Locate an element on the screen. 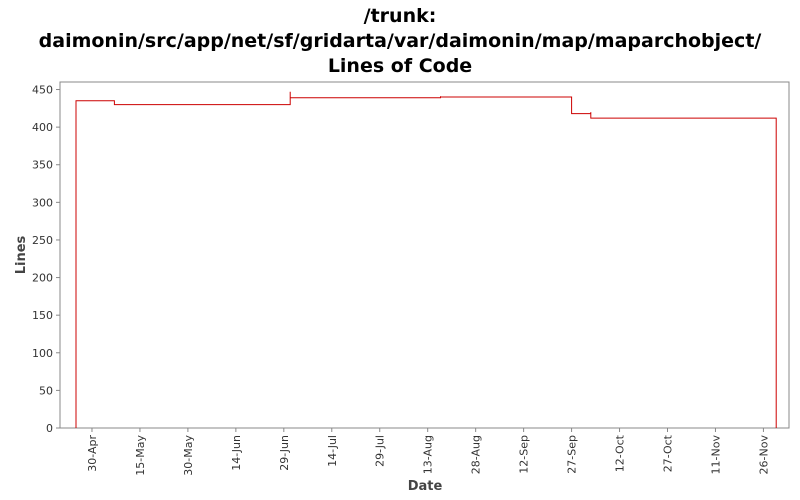 This screenshot has width=800, height=500. y-tick-label: 400 is located at coordinates (42, 127).